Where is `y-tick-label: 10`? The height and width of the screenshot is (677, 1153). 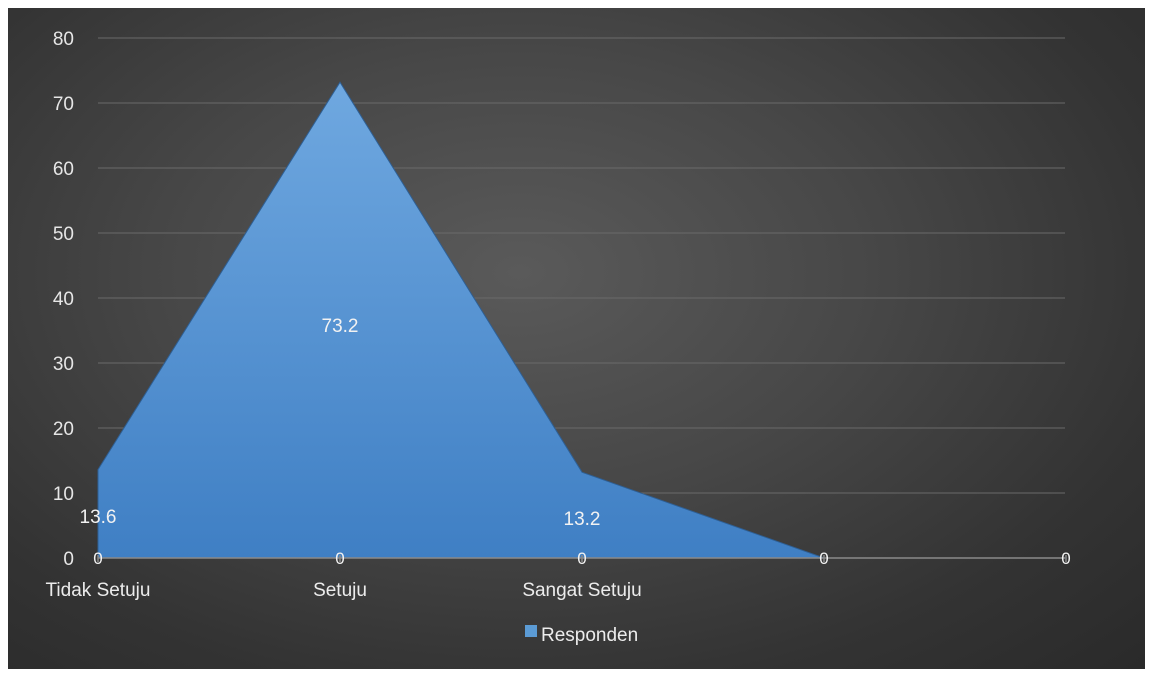
y-tick-label: 10 is located at coordinates (63, 494).